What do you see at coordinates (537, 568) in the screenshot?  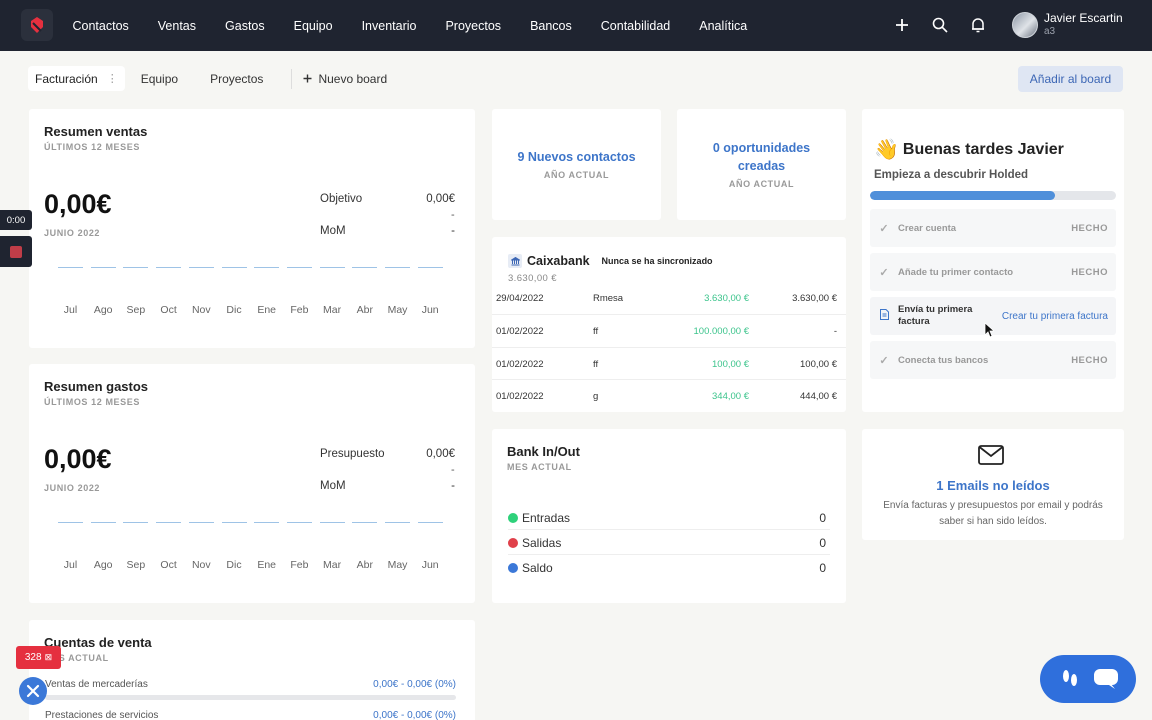 I see `io-label: Saldo` at bounding box center [537, 568].